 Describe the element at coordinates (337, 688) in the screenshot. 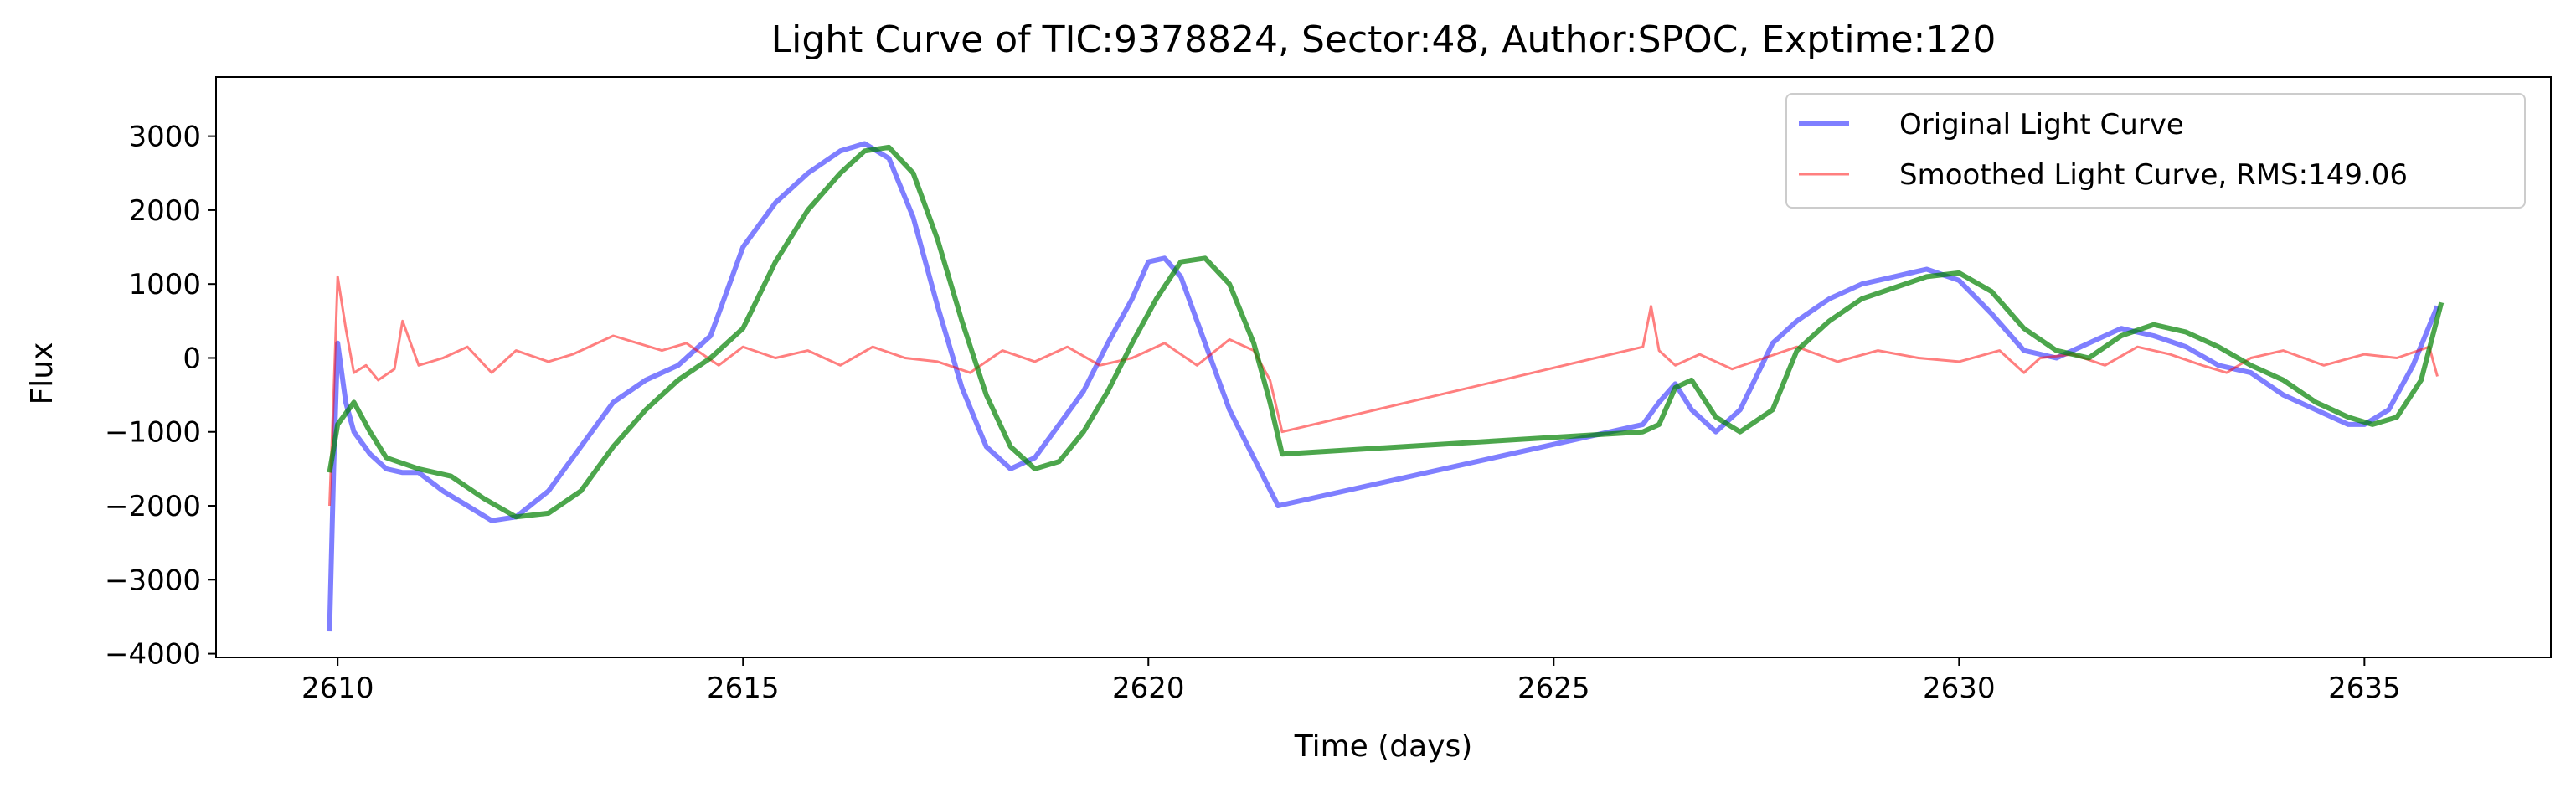

I see `x-tick-label: 2610` at that location.